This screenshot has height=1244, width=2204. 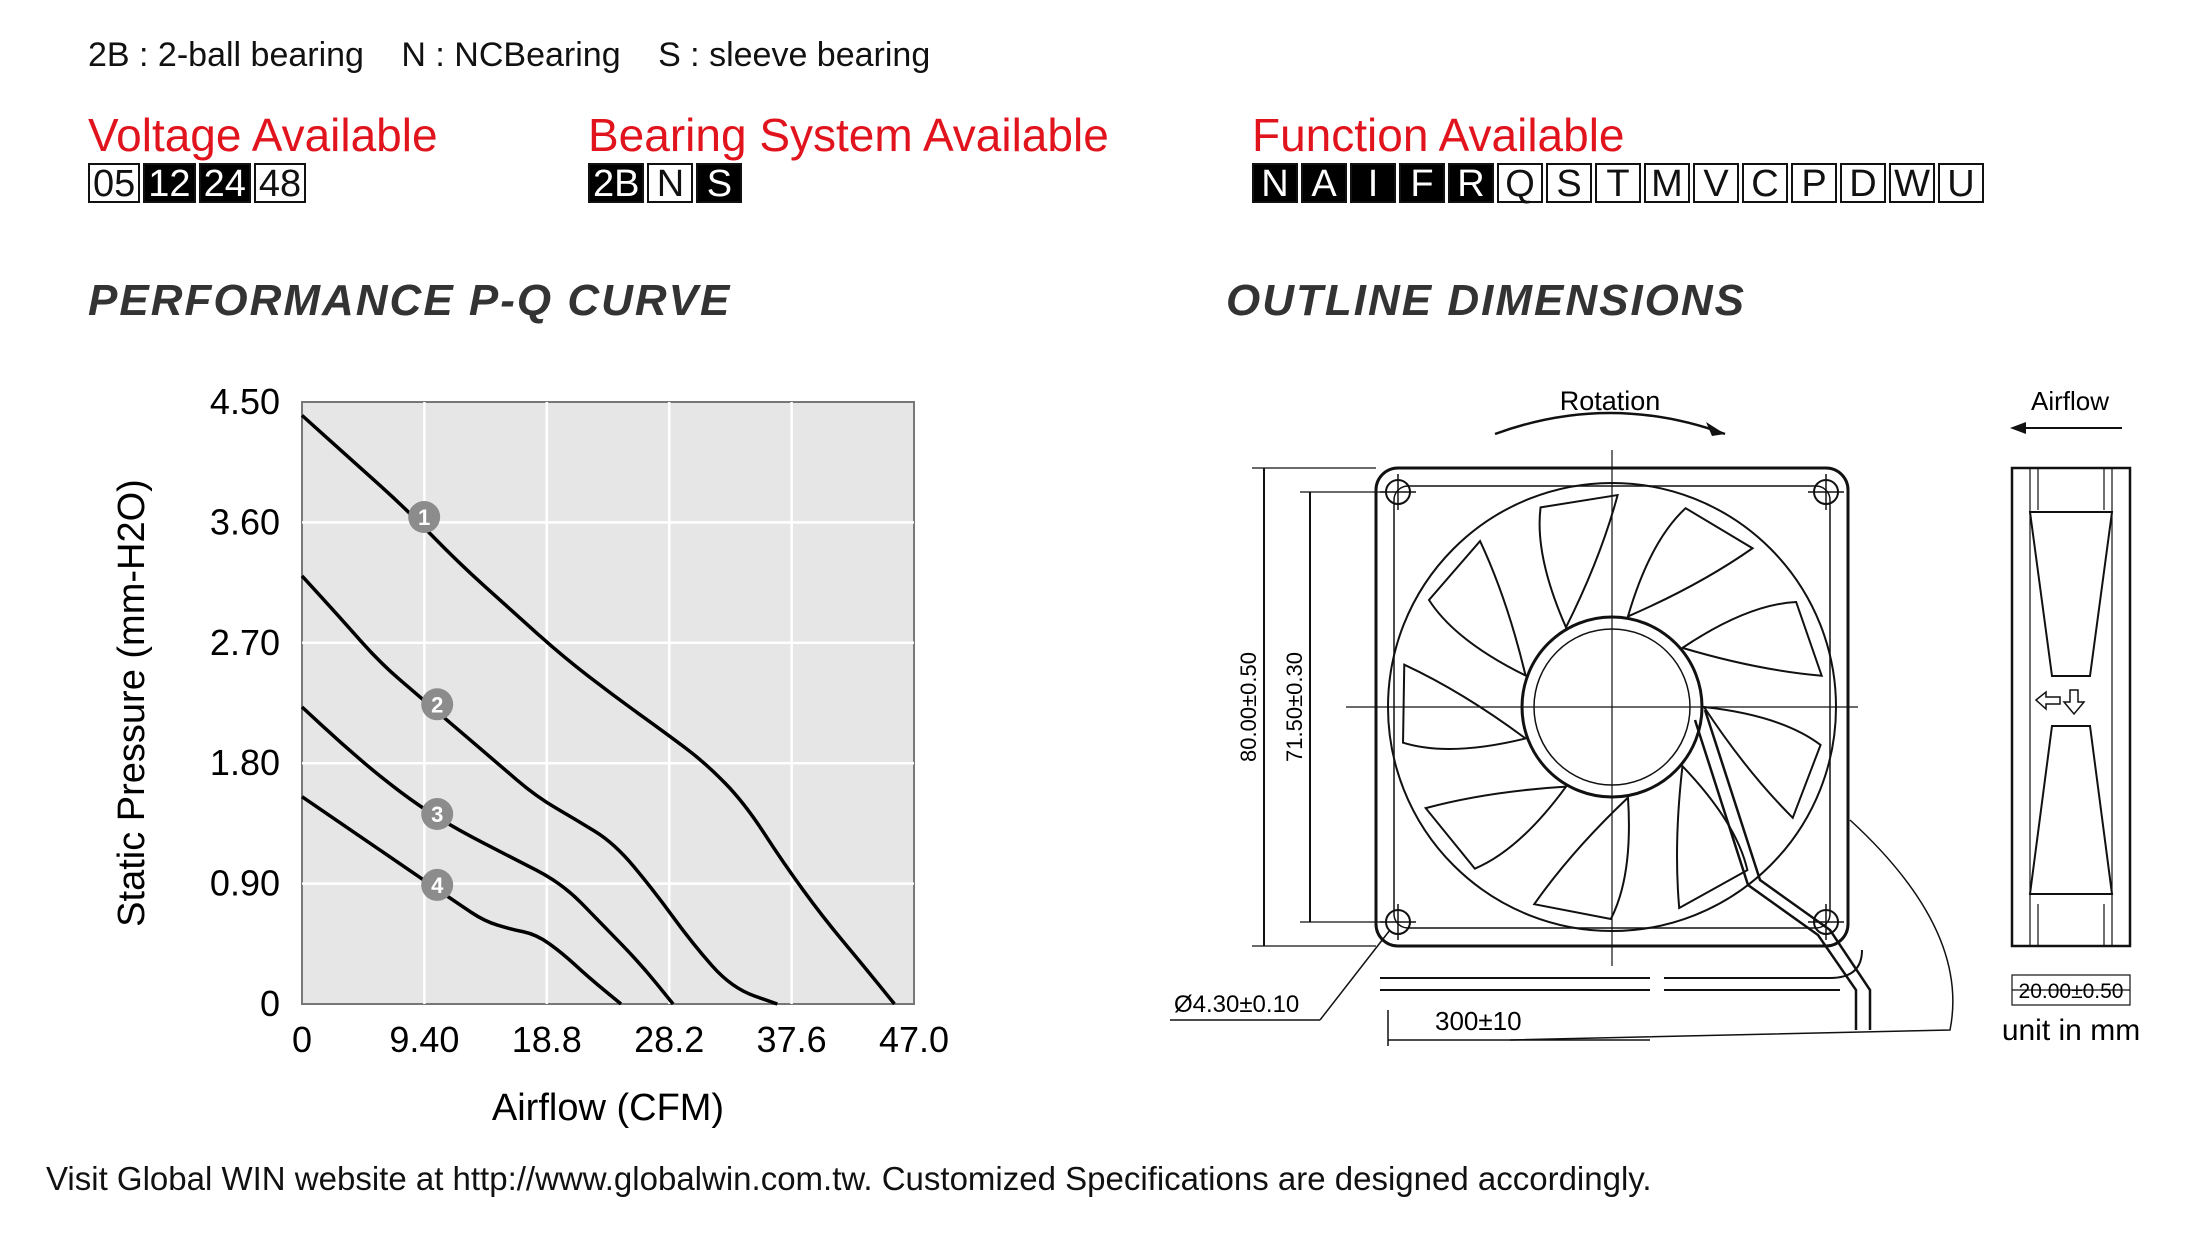 I want to click on pq-curve-heading: PERFORMANCE P-Q CURVE, so click(x=410, y=300).